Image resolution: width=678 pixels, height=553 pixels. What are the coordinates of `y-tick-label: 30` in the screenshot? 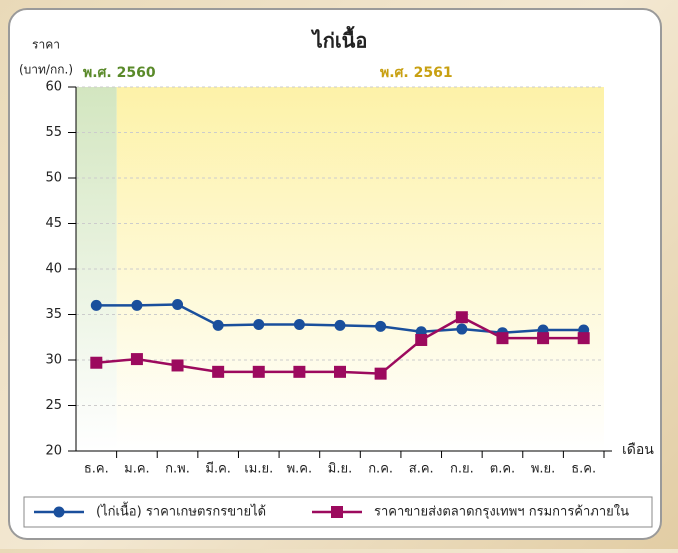 It's located at (53, 360).